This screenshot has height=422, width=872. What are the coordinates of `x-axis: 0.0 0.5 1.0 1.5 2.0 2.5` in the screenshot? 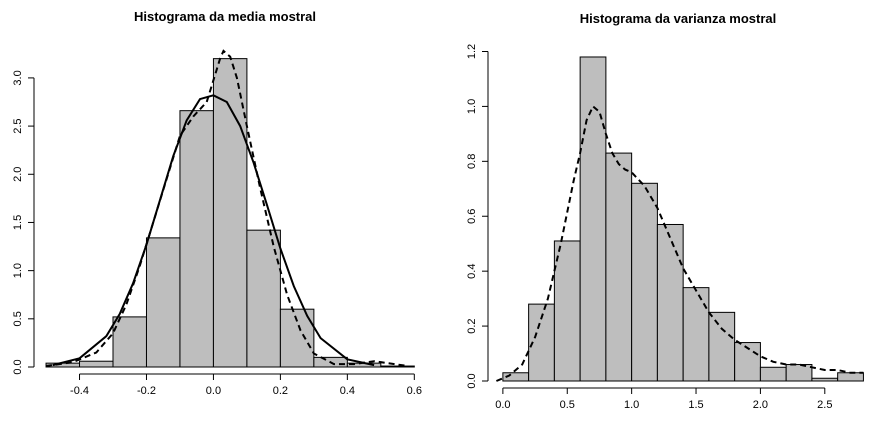 It's located at (663, 399).